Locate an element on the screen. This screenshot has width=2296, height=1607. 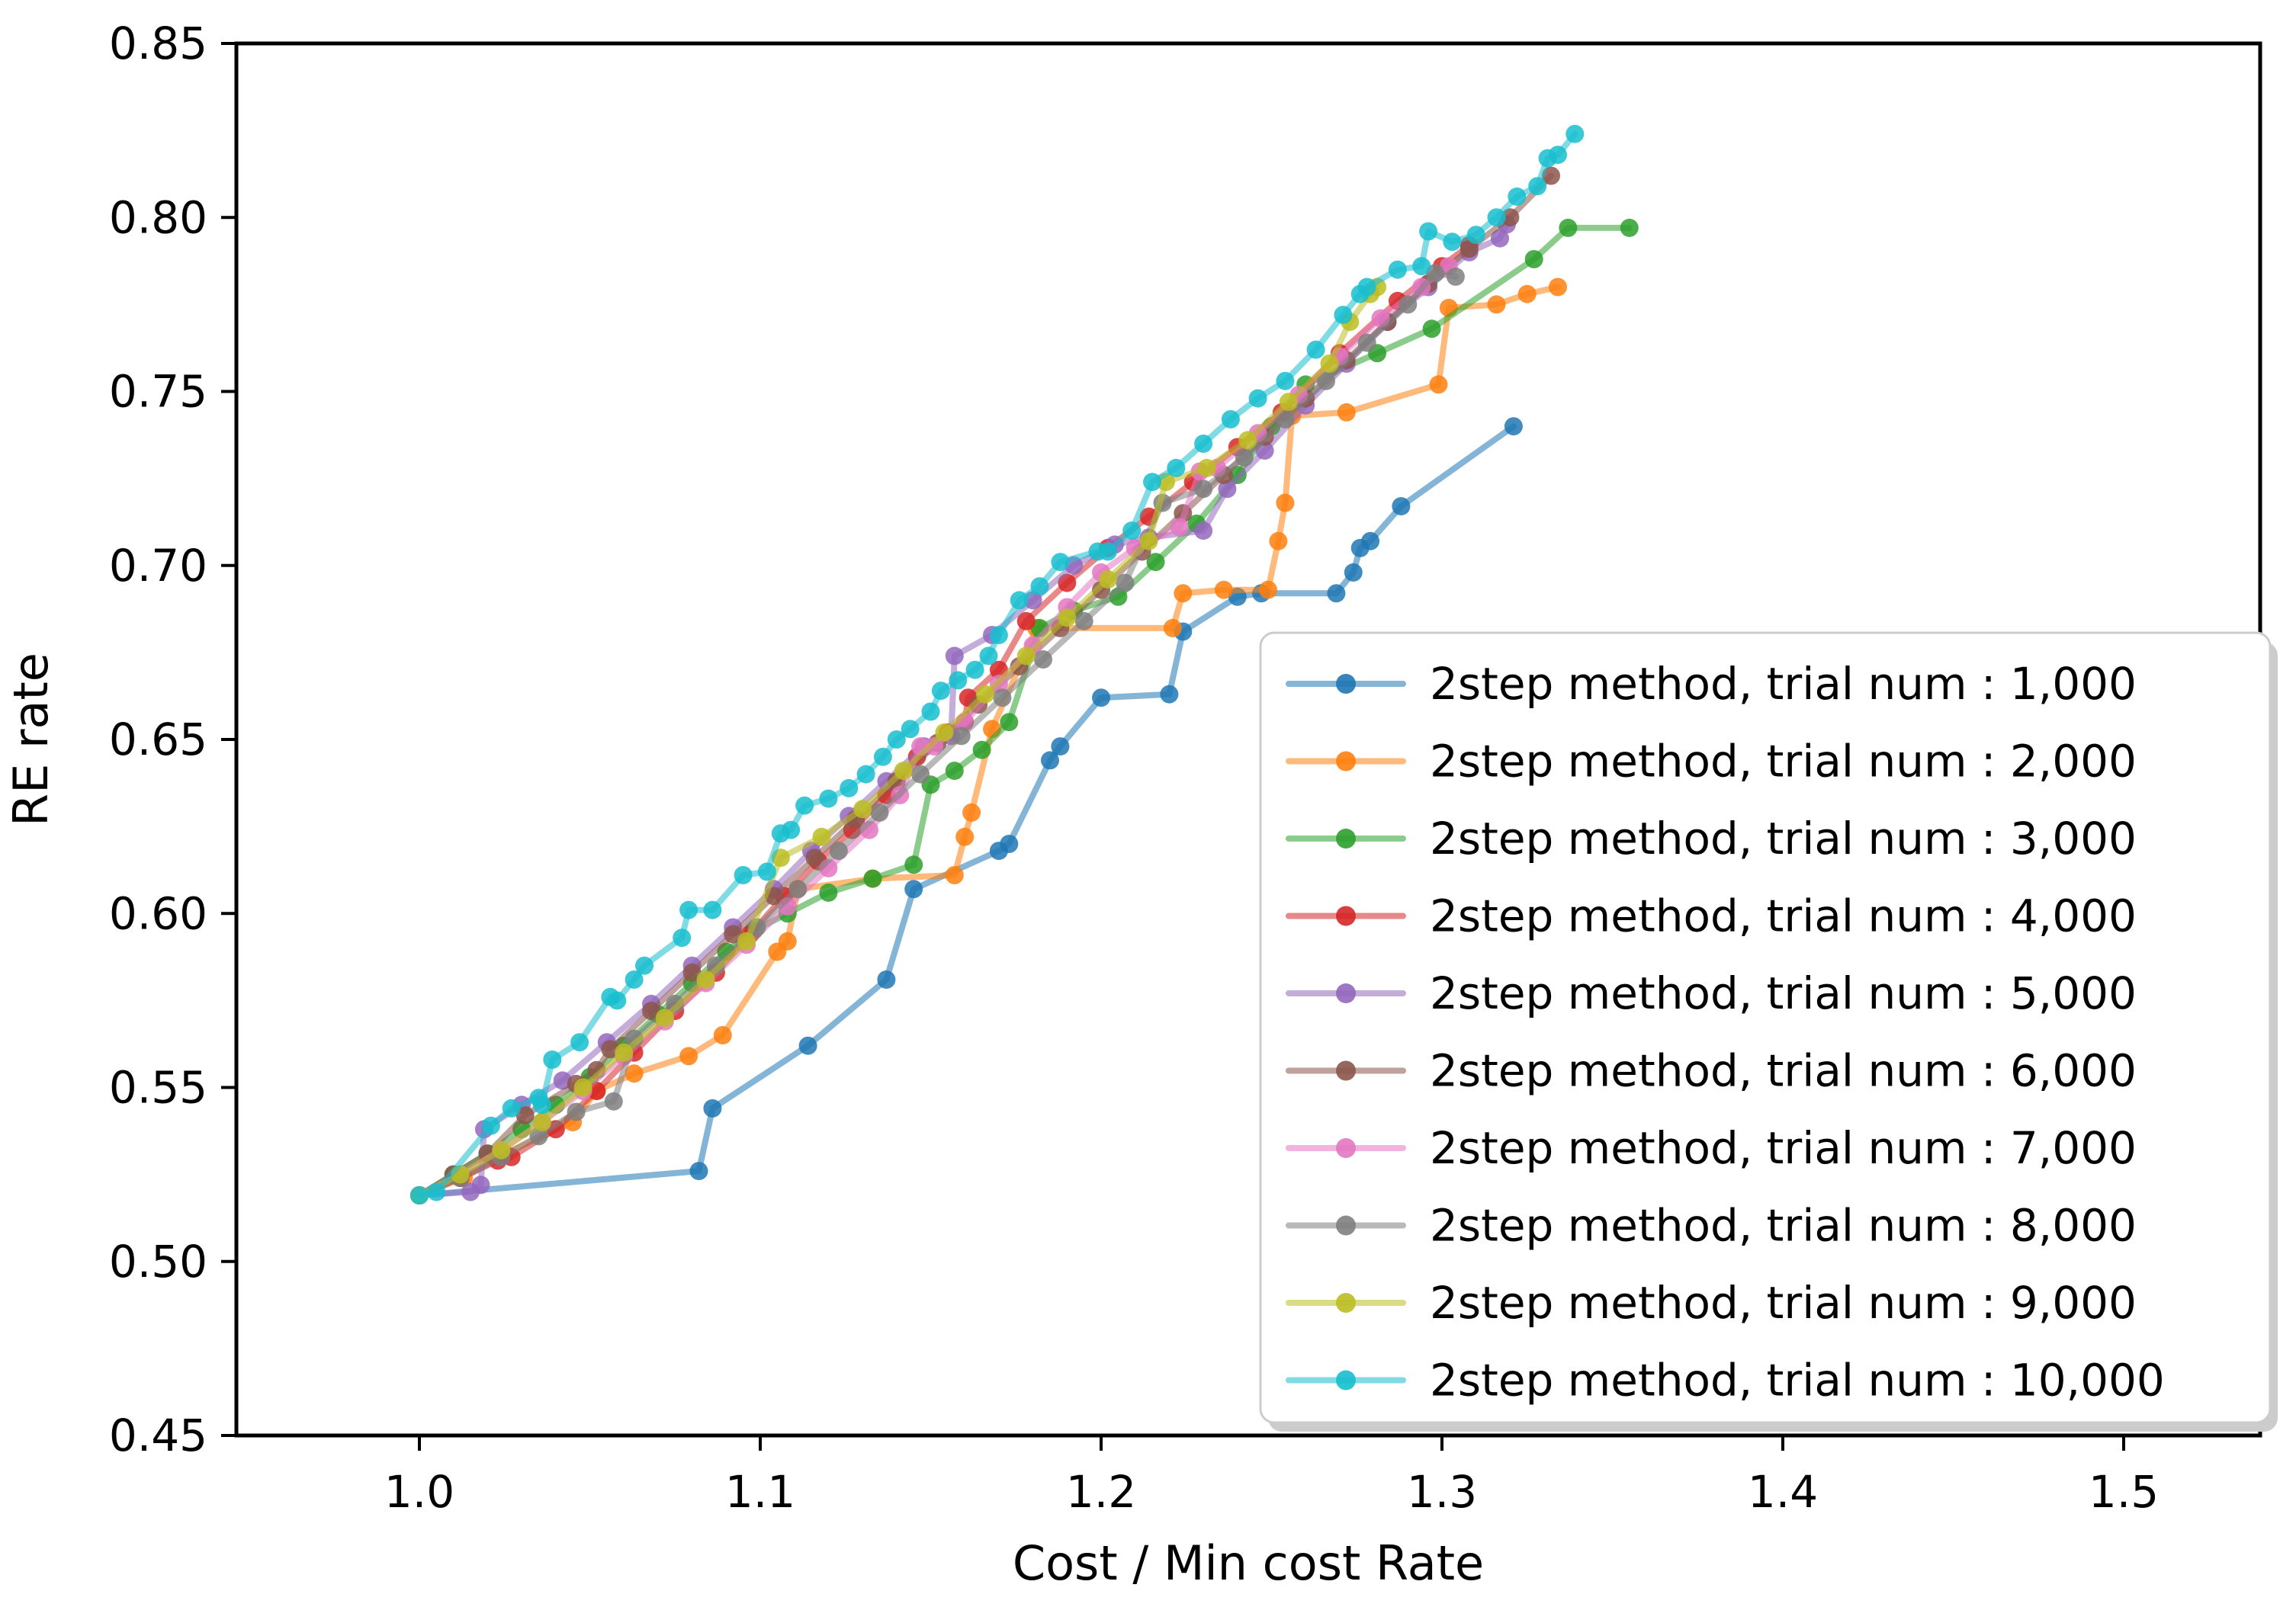
legend-entry-label: 2step method, trial num : 6,000 is located at coordinates (1783, 1071).